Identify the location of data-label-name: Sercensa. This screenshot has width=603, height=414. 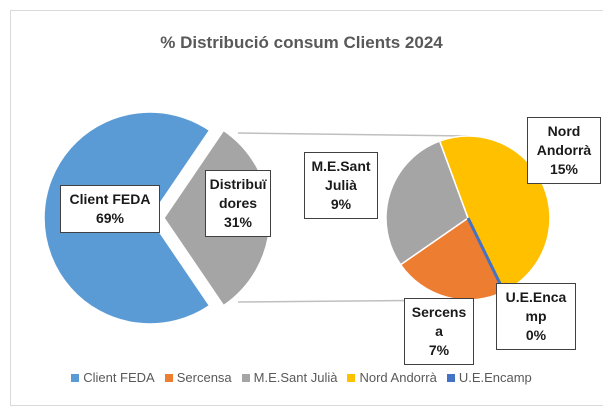
(439, 321).